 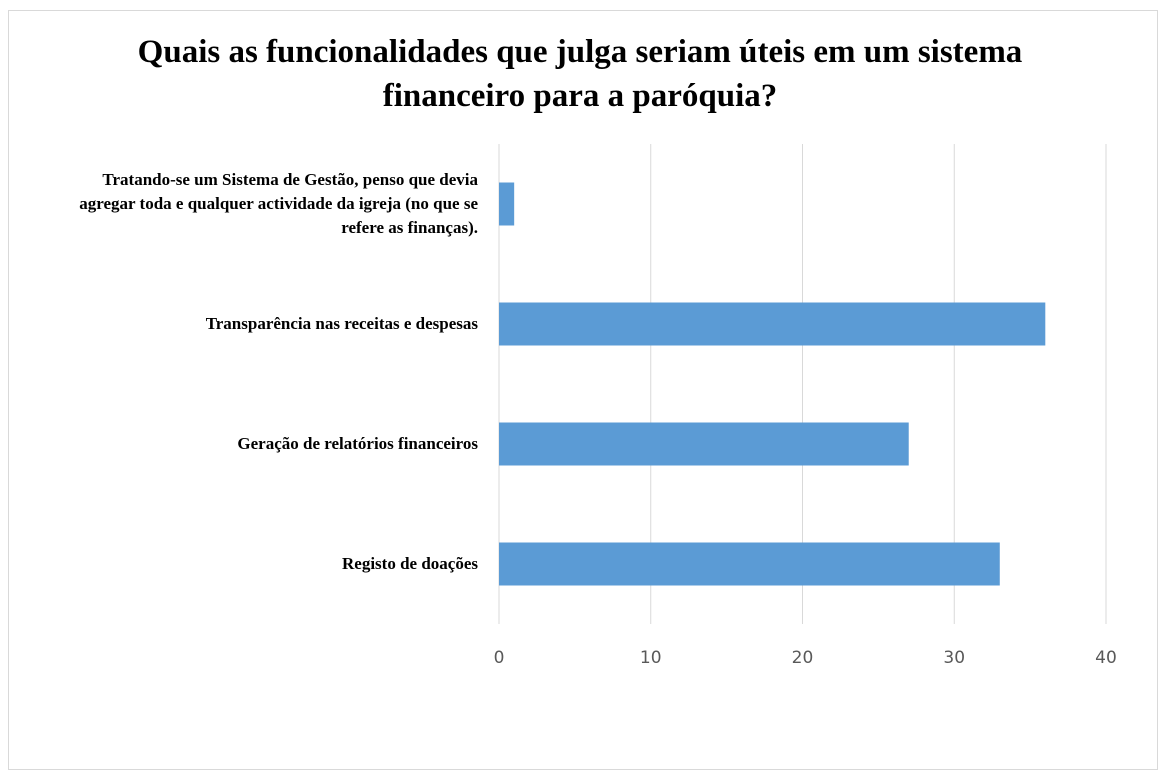 What do you see at coordinates (341, 323) in the screenshot?
I see `y-tick-label: Transparência nas receitas e despesas` at bounding box center [341, 323].